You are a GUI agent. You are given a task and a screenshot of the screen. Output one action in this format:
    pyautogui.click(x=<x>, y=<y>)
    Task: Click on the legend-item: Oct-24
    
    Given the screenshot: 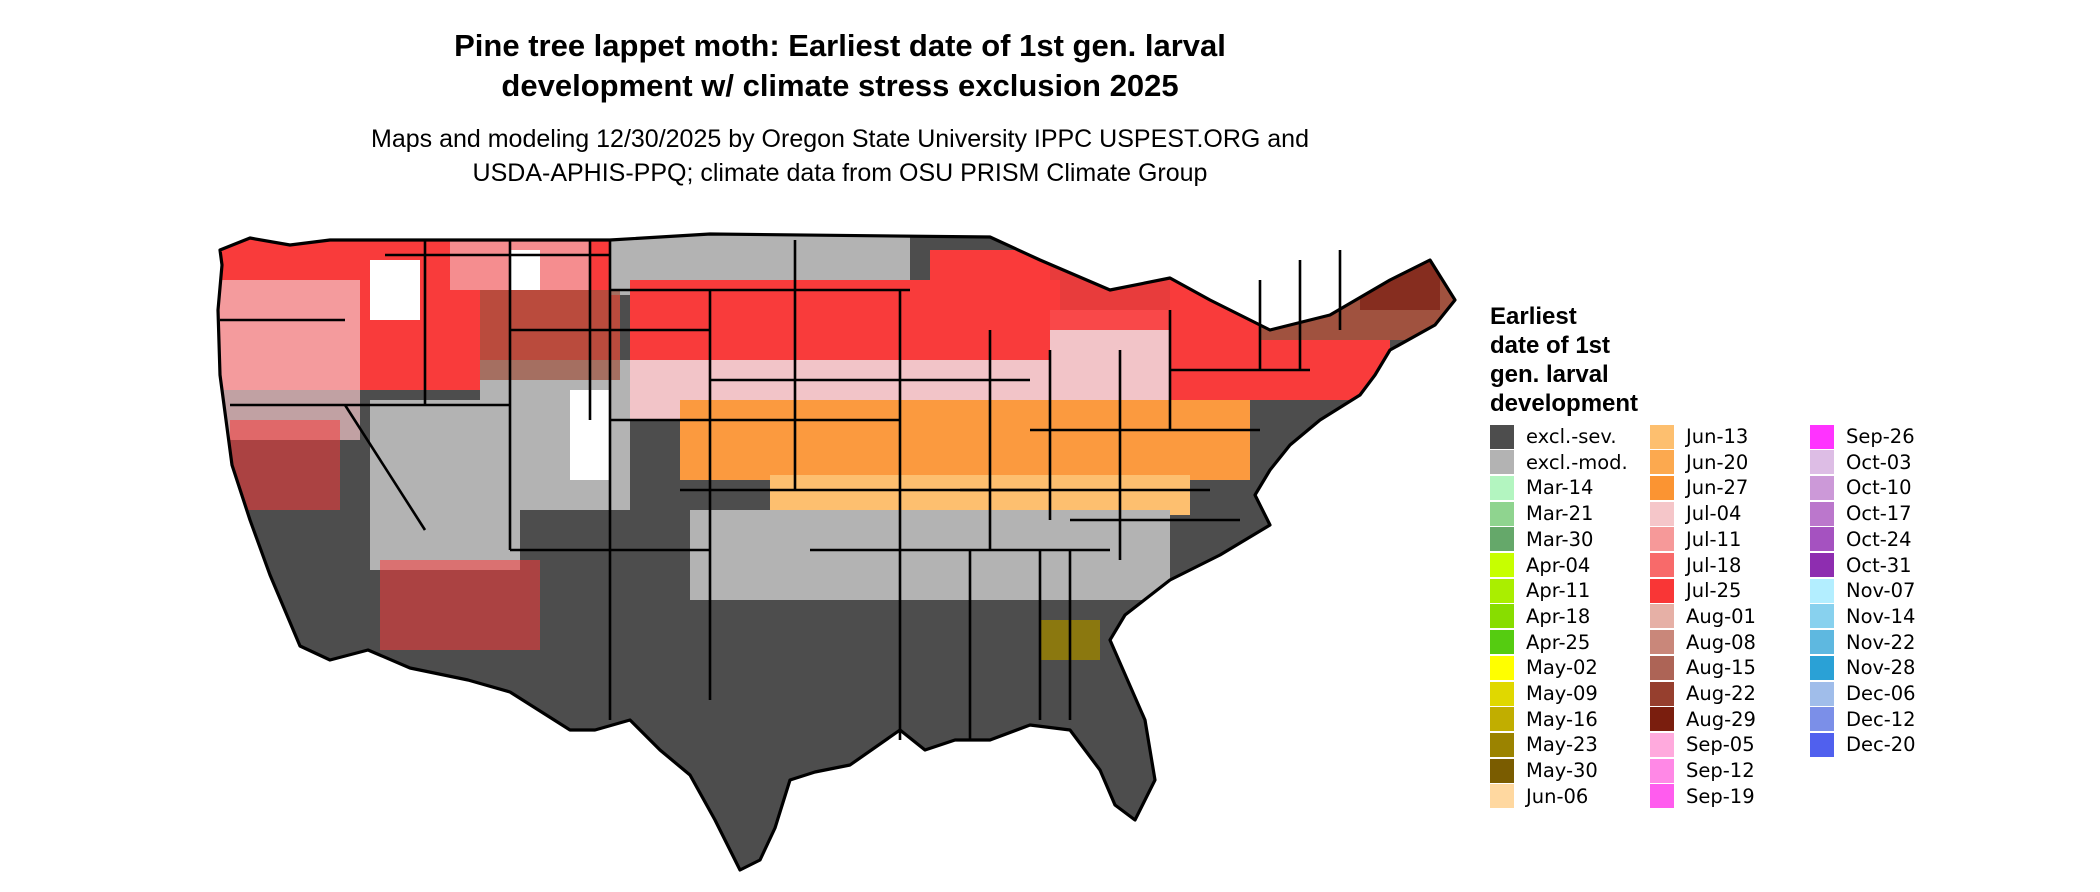 What is the action you would take?
    pyautogui.click(x=1861, y=539)
    